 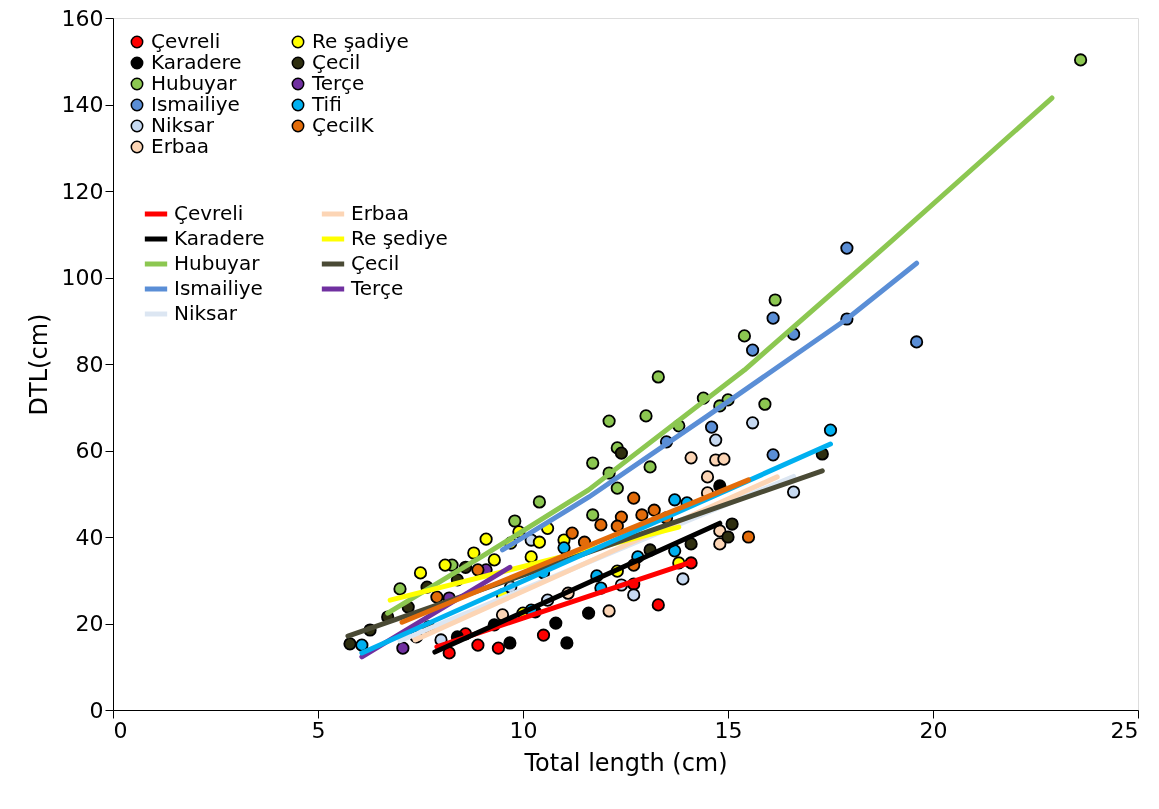 I want to click on legend-label: ÇecilK, so click(x=343, y=125).